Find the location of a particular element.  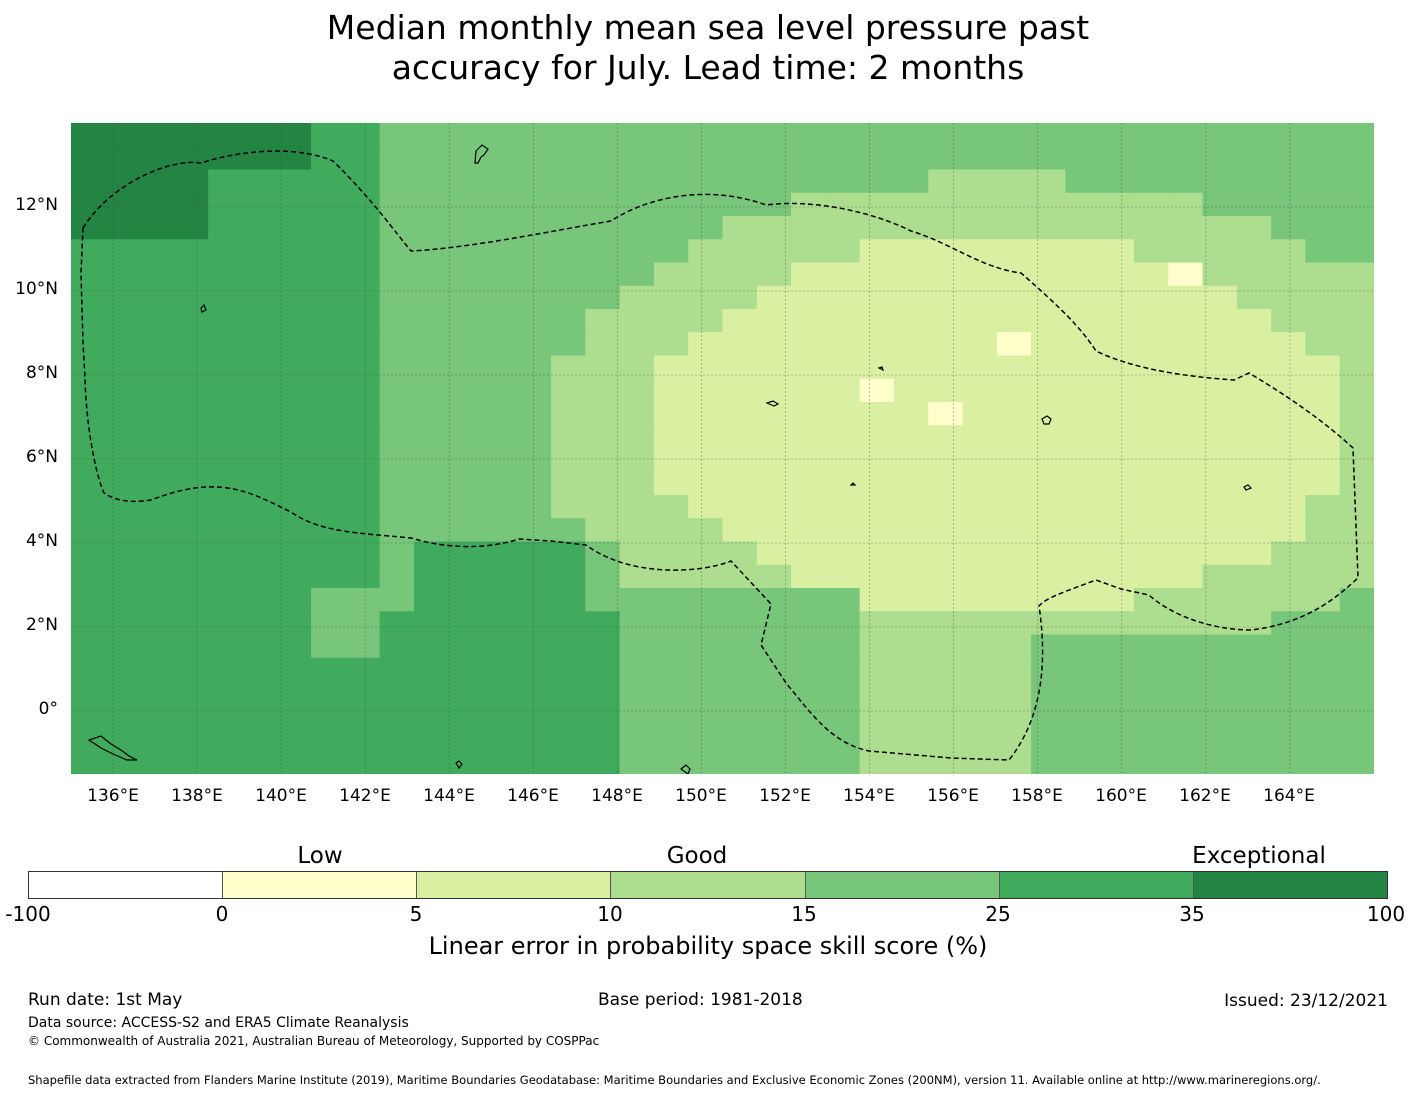

island-yap is located at coordinates (203, 308).